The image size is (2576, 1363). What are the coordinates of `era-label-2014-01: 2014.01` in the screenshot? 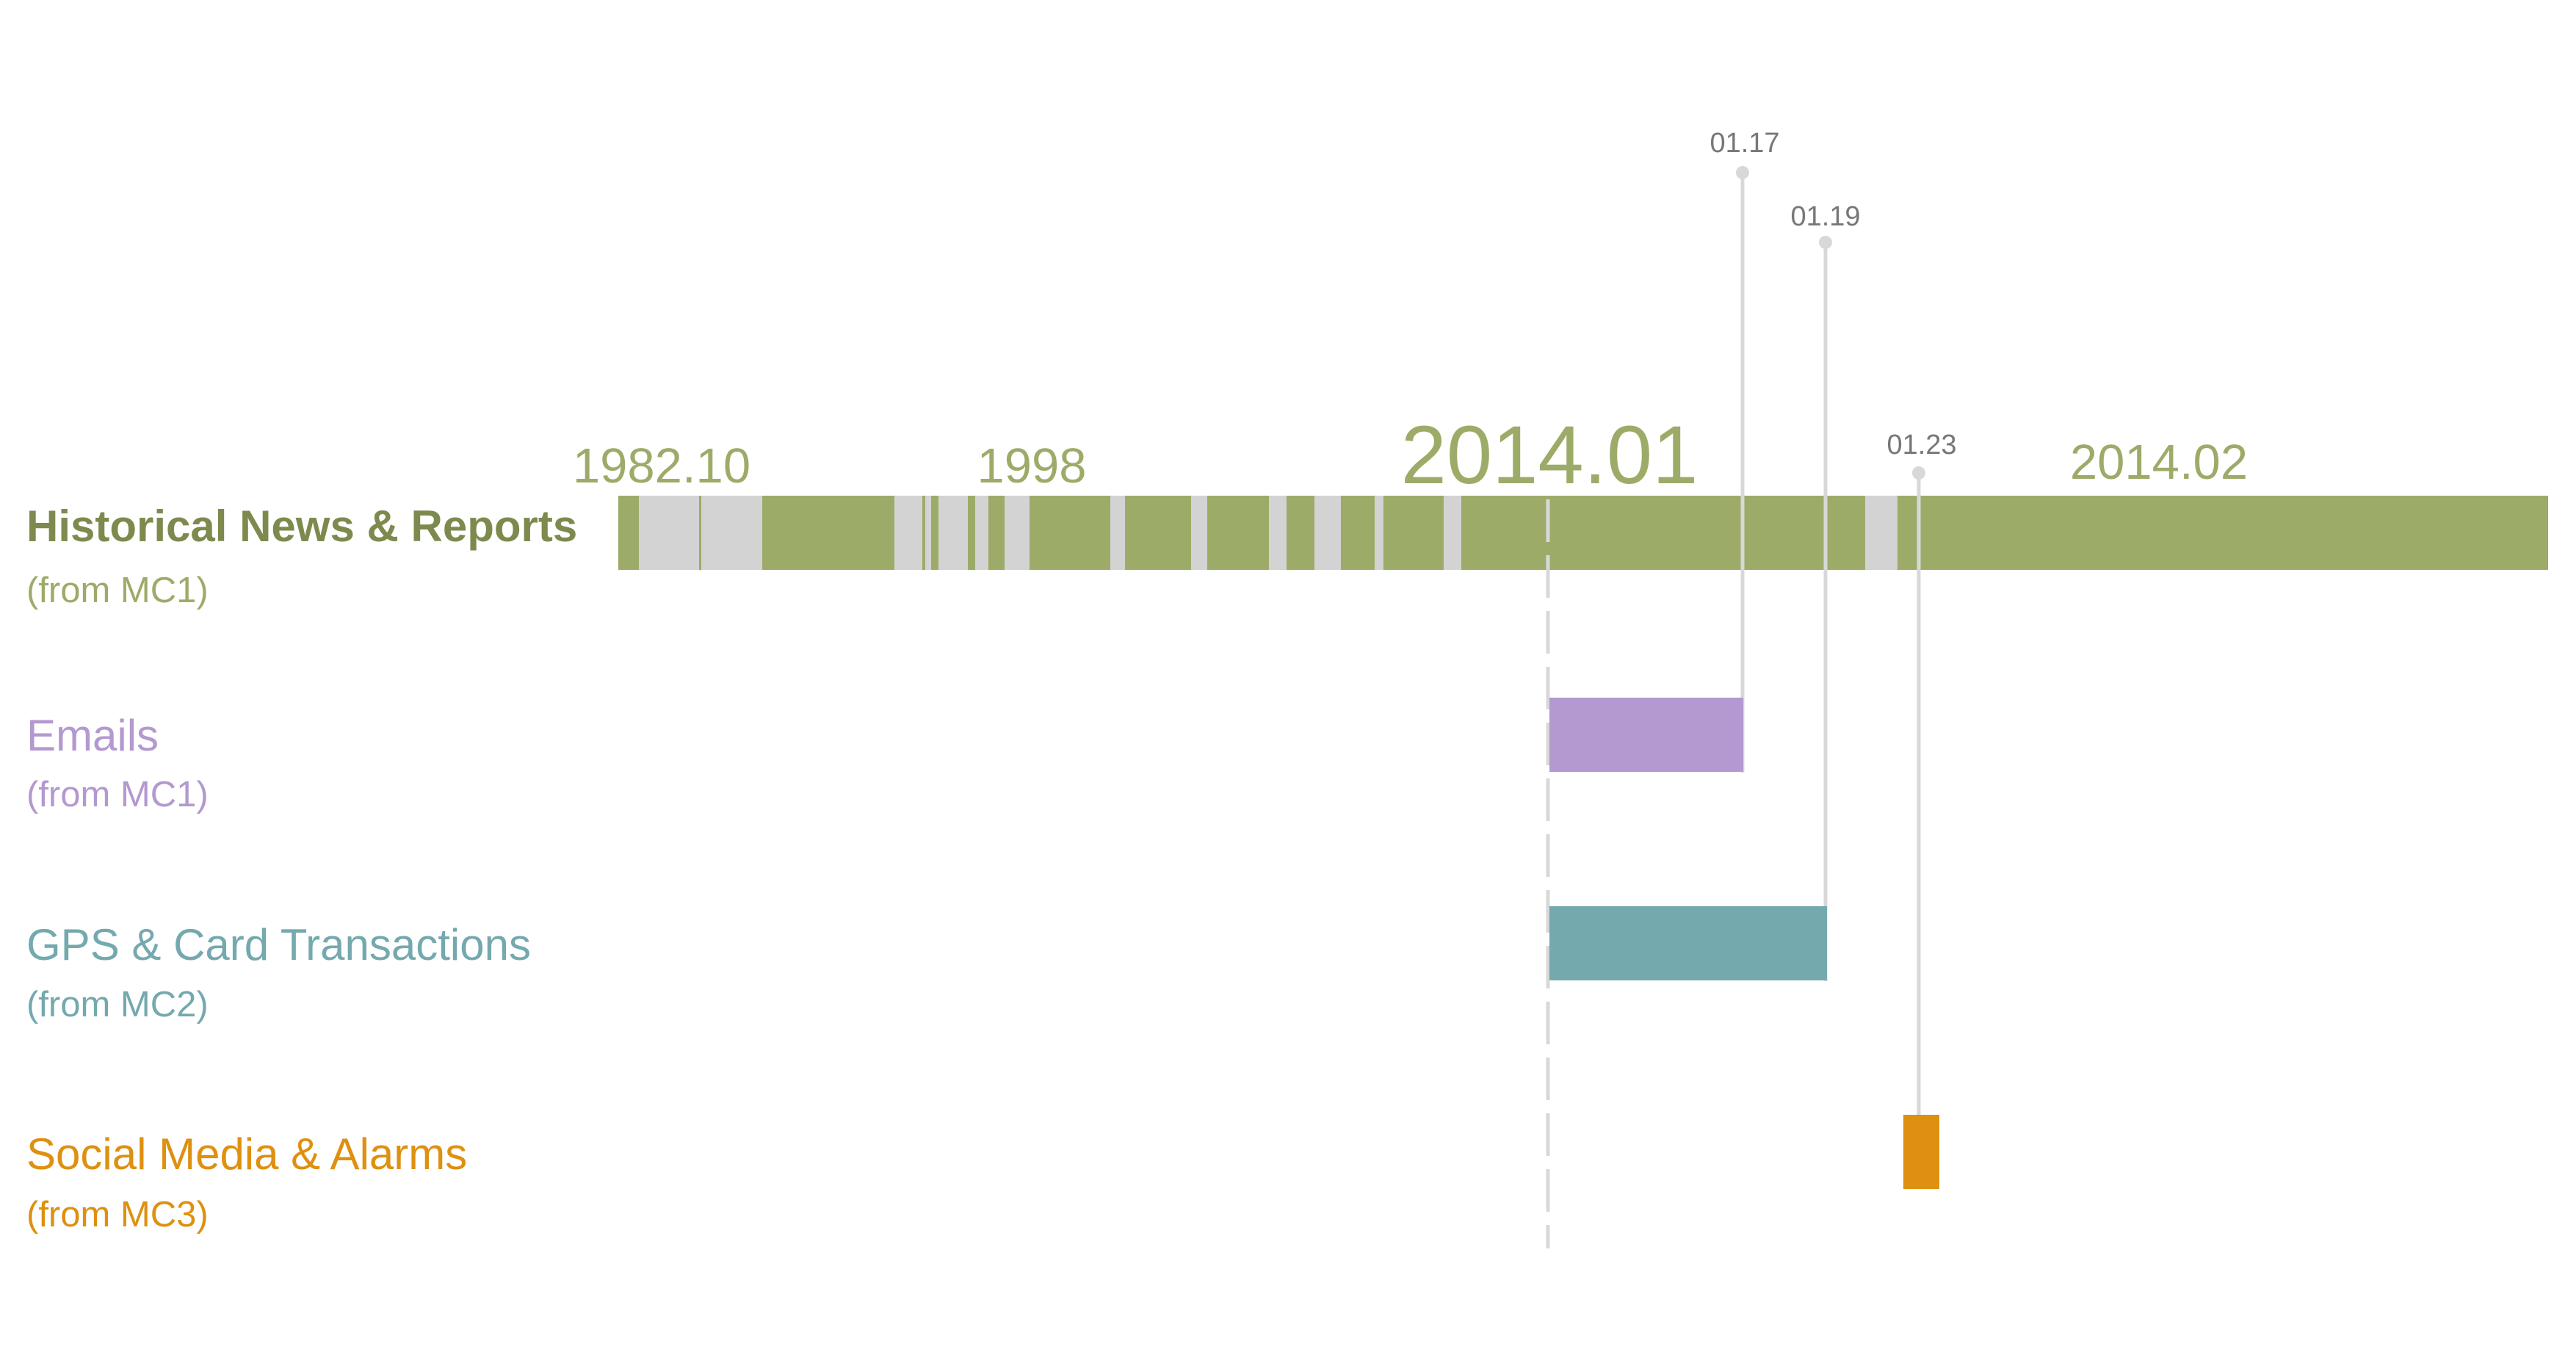 It's located at (1549, 455).